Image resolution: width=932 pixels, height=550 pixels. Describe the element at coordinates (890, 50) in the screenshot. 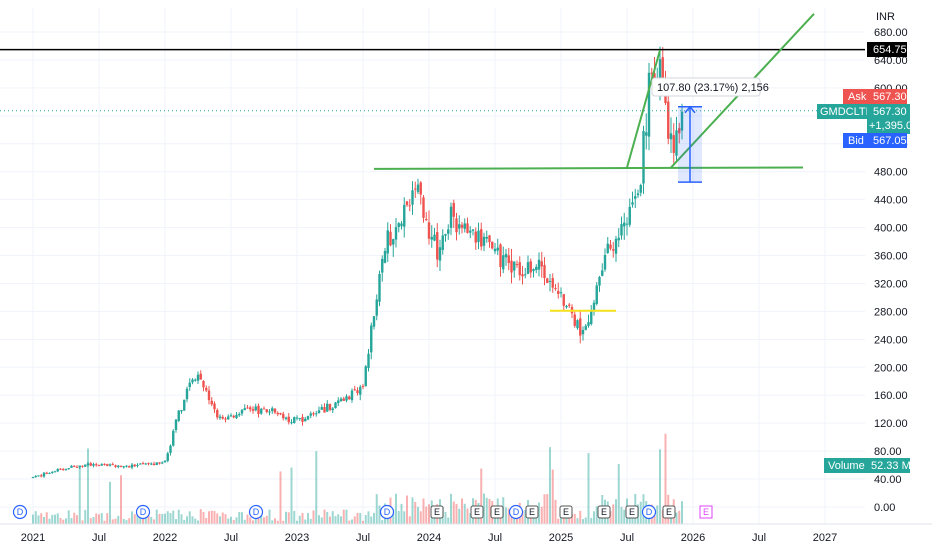

I see `hline-tag-value: 654.75` at that location.